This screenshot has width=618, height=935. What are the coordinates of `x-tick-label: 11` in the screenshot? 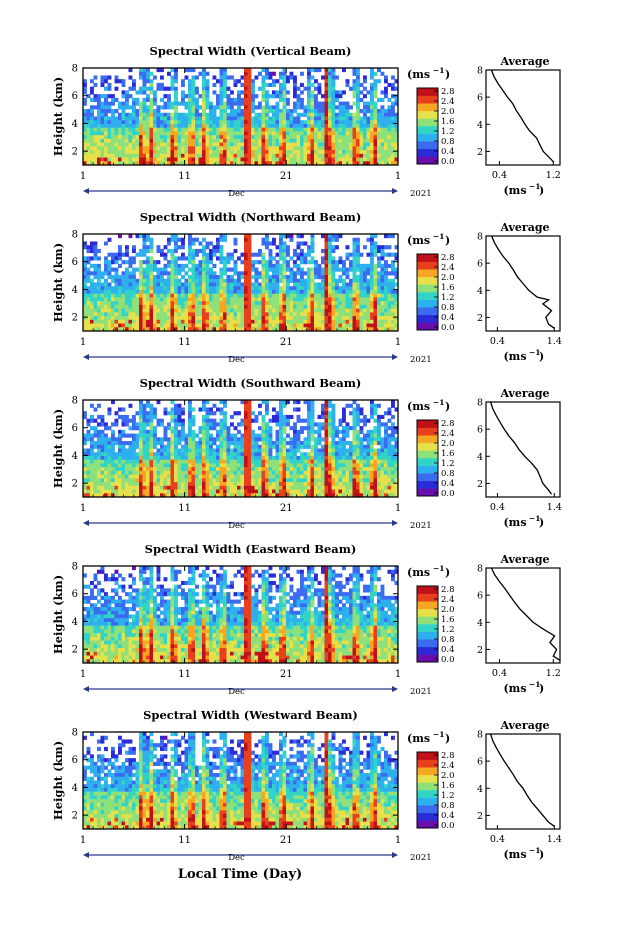 It's located at (184, 342).